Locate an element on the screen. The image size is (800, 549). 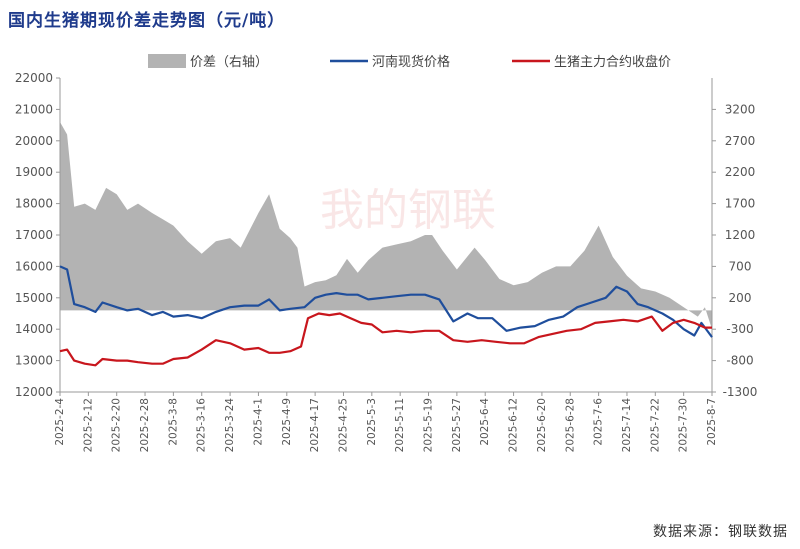
x-tick-label: 2025-2-20 is located at coordinates (117, 425).